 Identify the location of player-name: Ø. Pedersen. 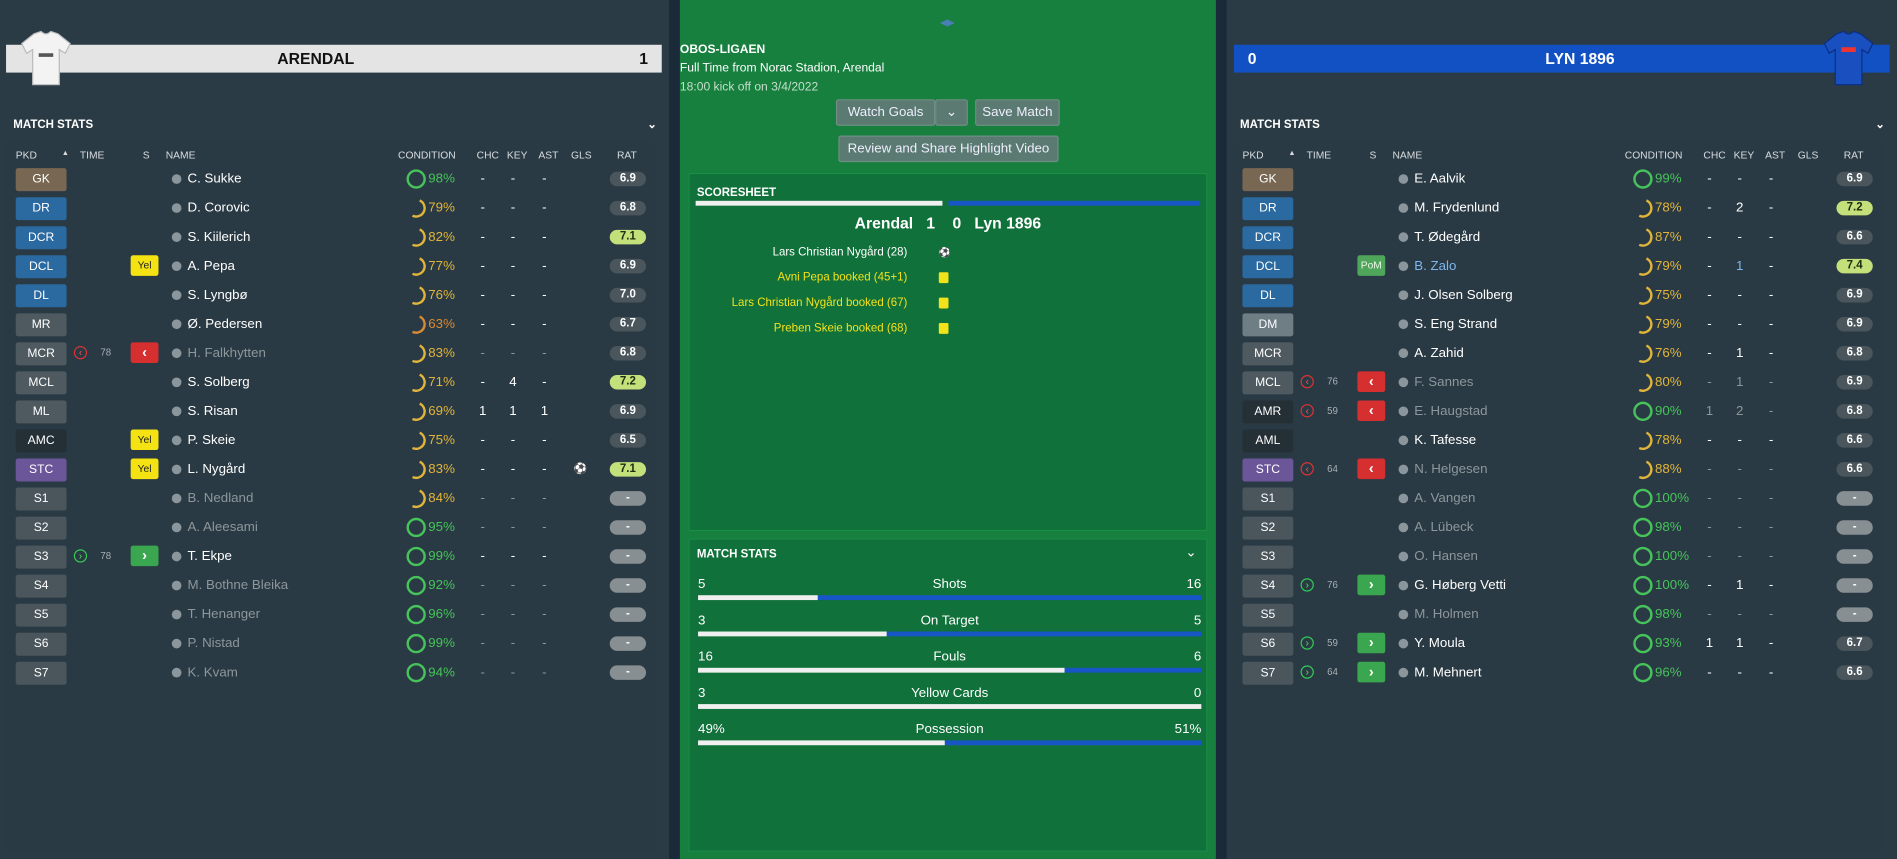
(217, 324).